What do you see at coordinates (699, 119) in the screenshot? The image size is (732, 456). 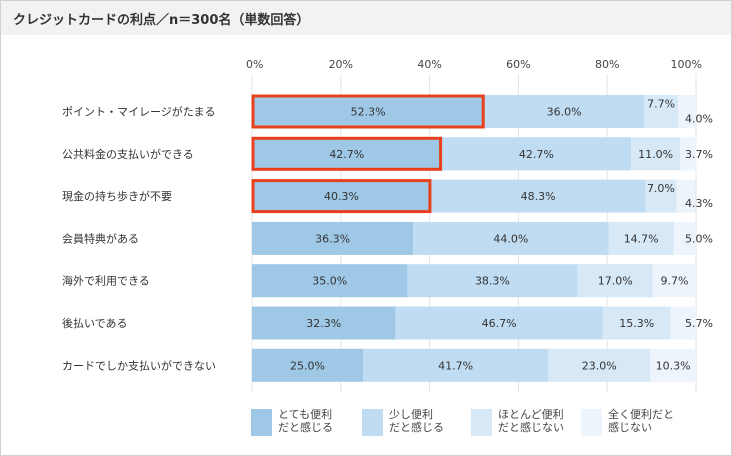 I see `data-label: 4.0%` at bounding box center [699, 119].